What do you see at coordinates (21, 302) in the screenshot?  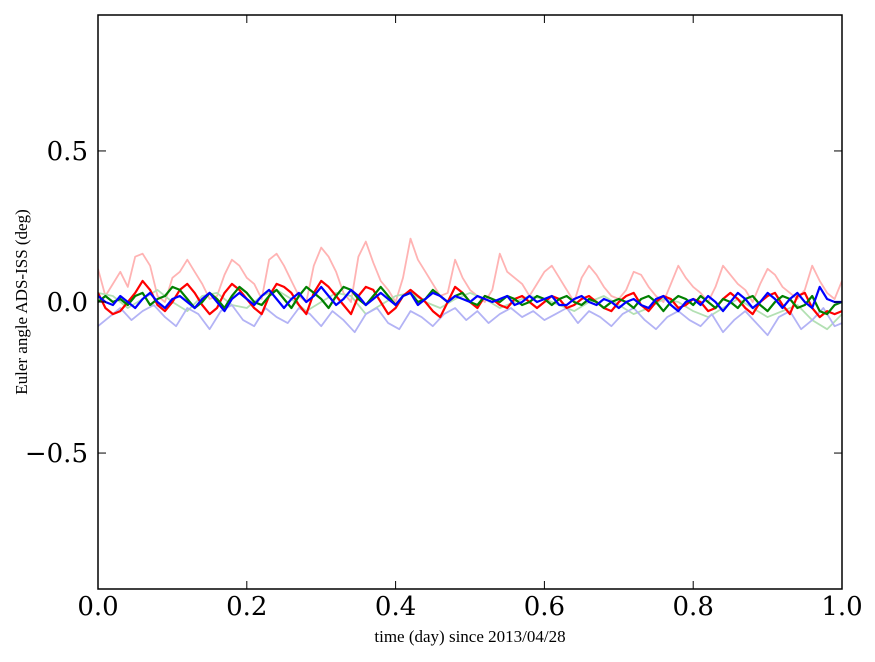 I see `y-axis-label: Euler angle ADS-ISS (deg)` at bounding box center [21, 302].